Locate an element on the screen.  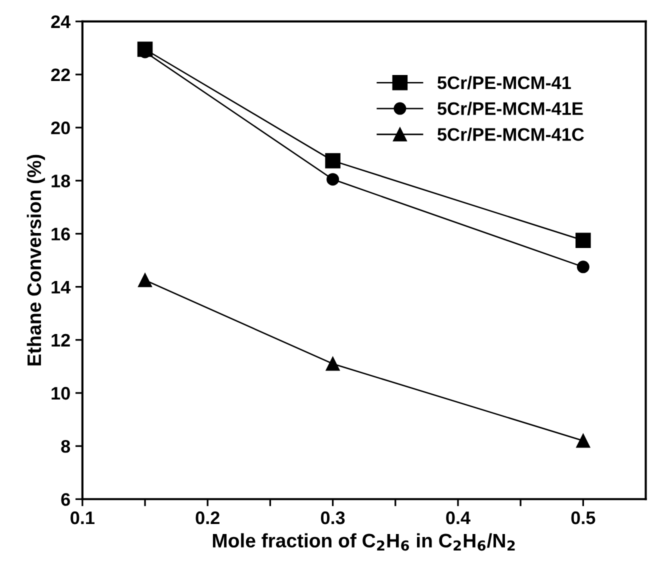
y-tick-label: 10 is located at coordinates (61, 393).